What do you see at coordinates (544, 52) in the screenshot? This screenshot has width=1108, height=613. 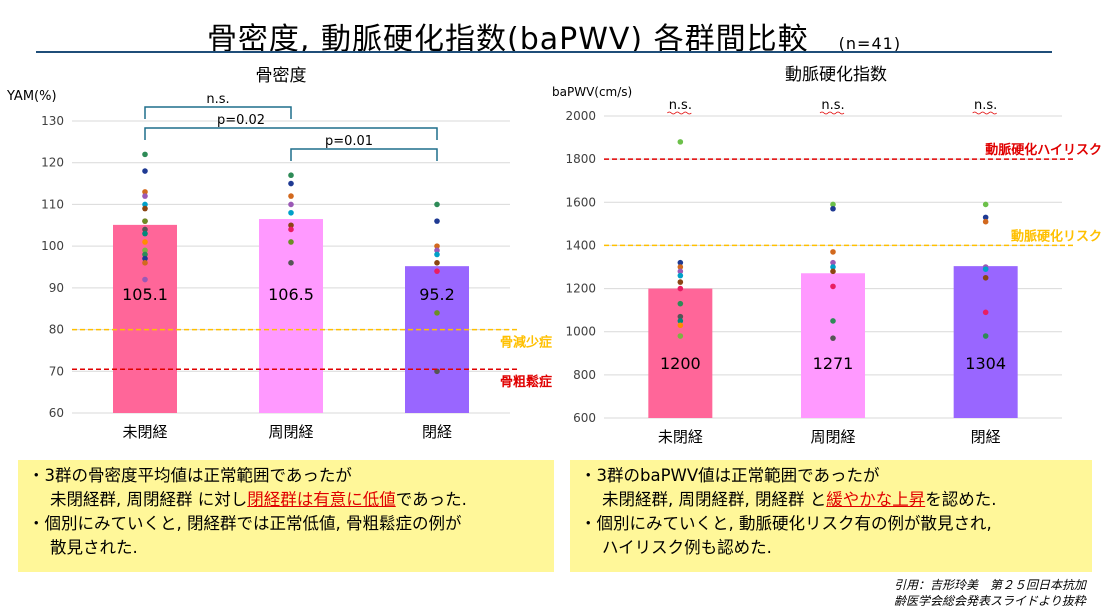 I see `title-underline` at bounding box center [544, 52].